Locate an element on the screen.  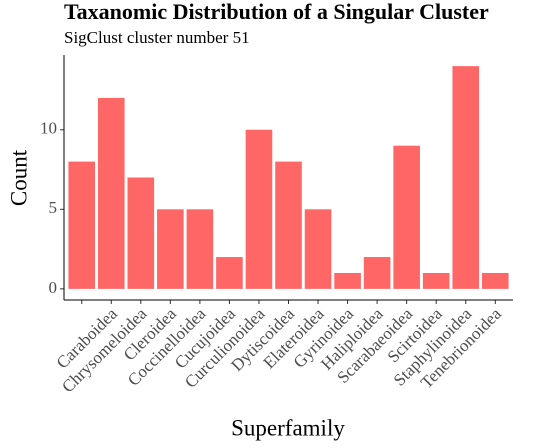
y-tick-label: 10 is located at coordinates (48, 128).